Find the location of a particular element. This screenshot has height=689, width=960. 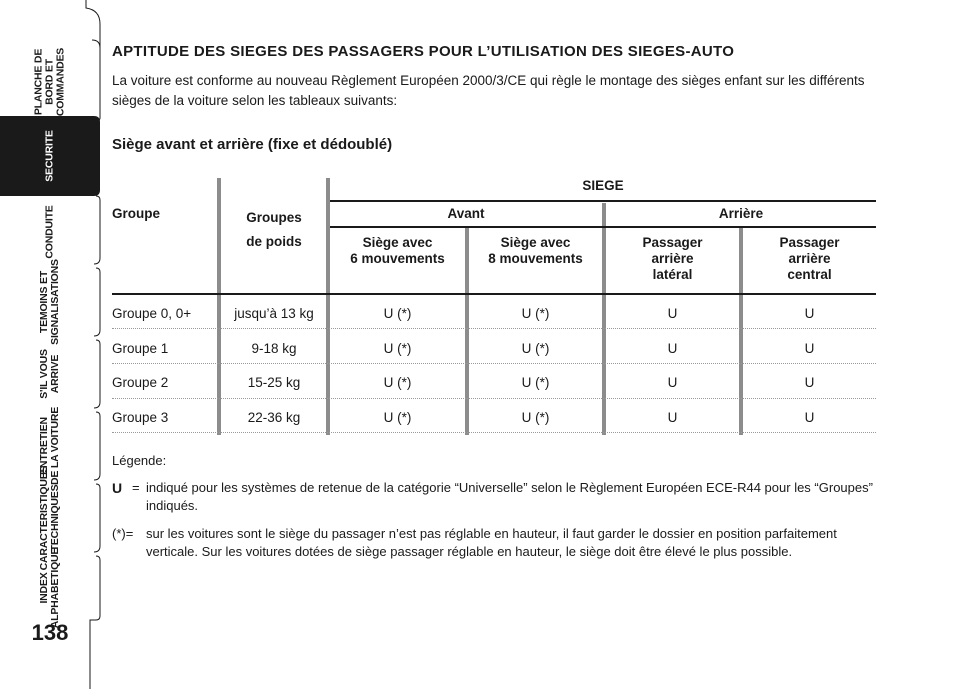

header-bottom-rule is located at coordinates (494, 294).